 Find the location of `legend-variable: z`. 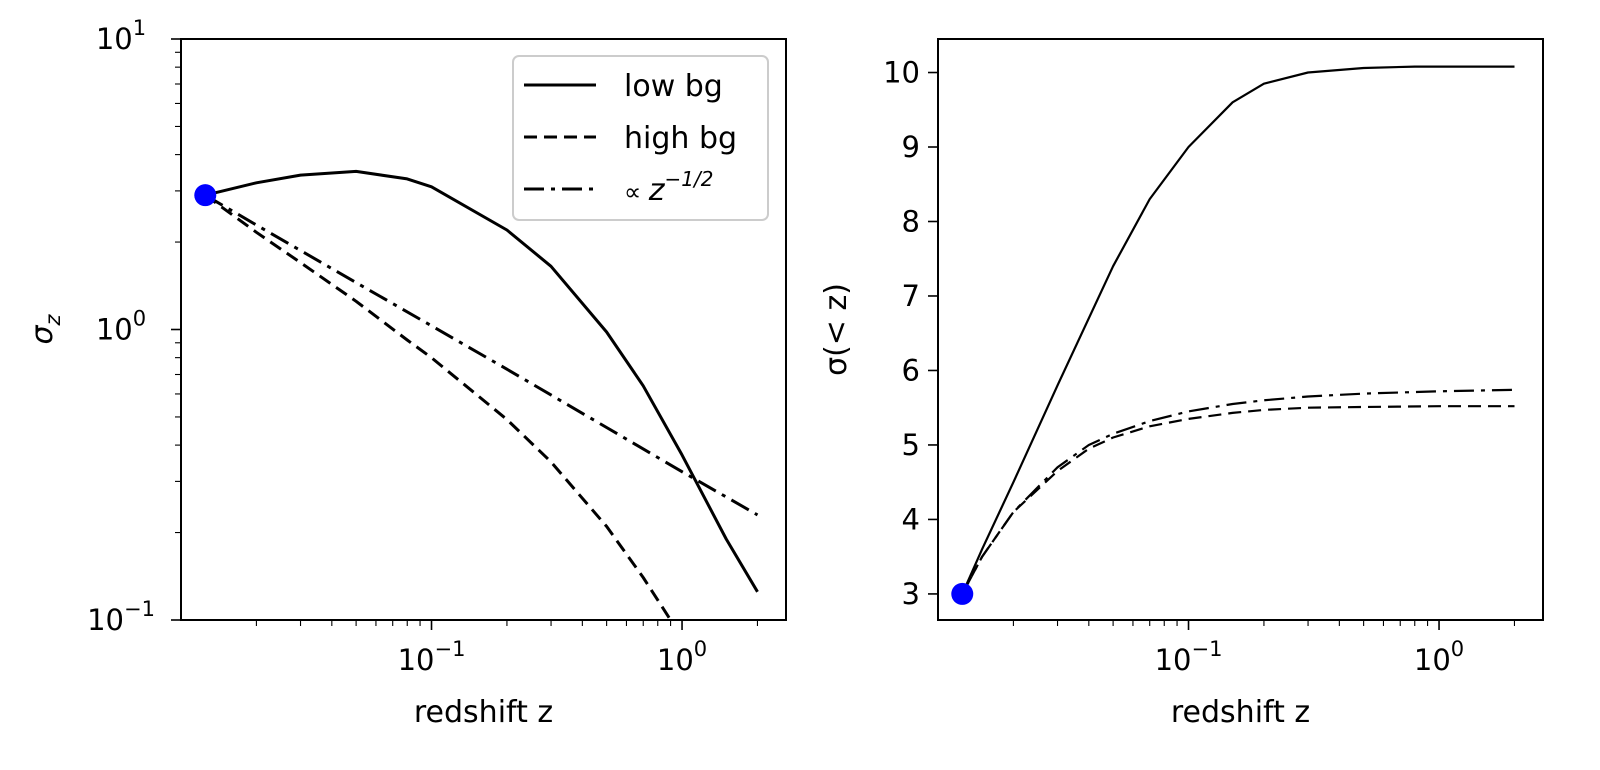

legend-variable: z is located at coordinates (657, 190).